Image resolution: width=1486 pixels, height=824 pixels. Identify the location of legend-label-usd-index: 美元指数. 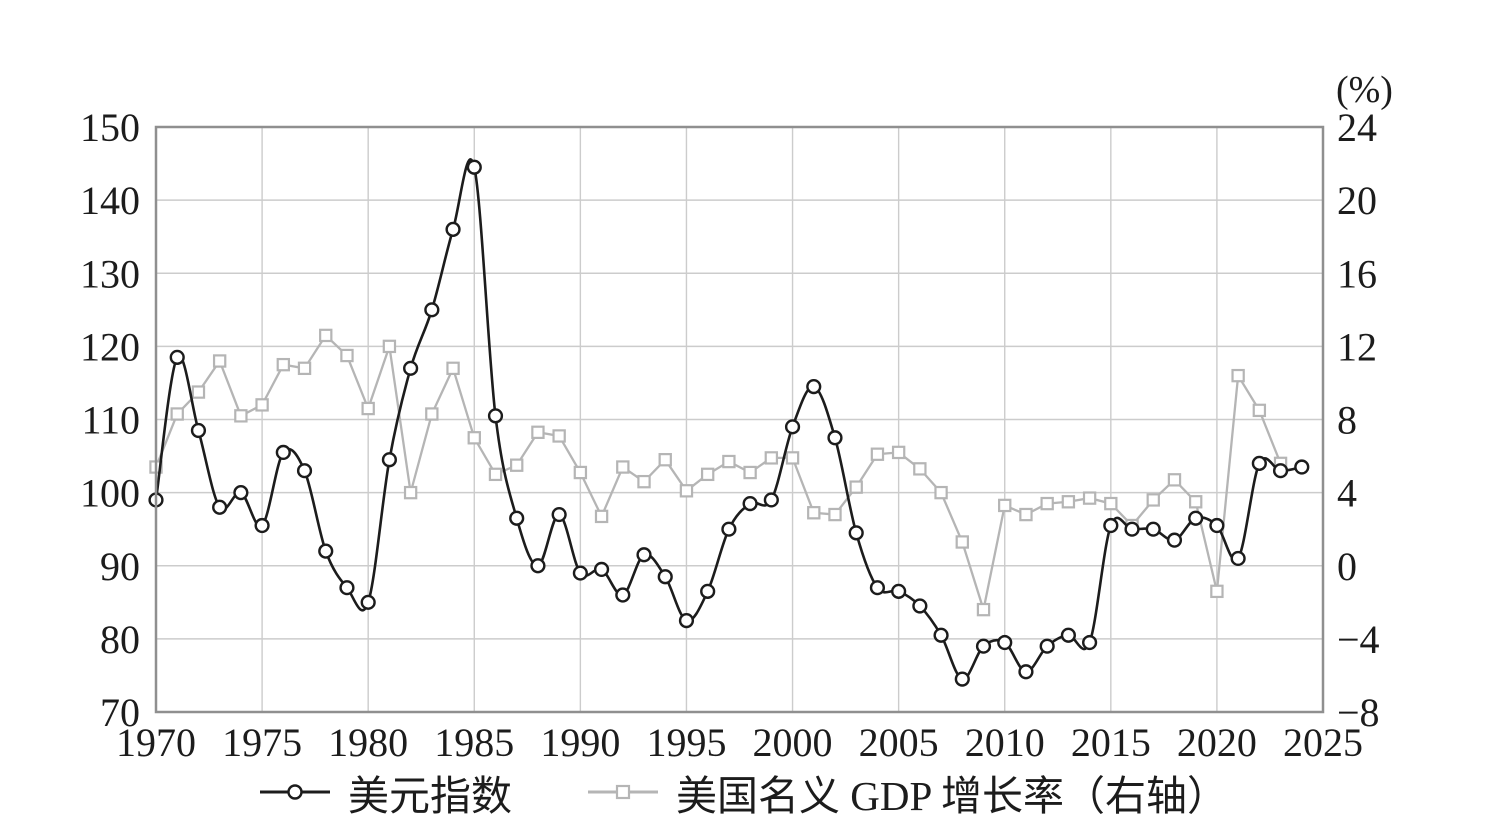
(430, 796).